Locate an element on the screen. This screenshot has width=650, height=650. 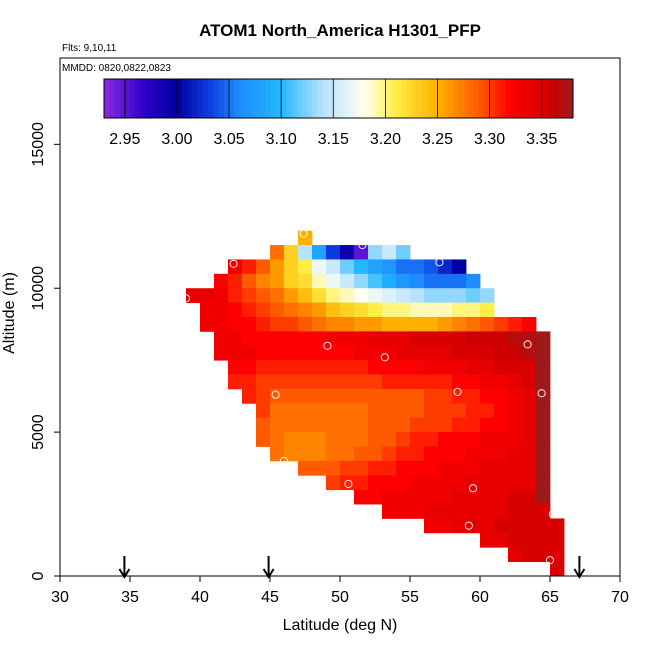
colorbar-frame is located at coordinates (338, 98).